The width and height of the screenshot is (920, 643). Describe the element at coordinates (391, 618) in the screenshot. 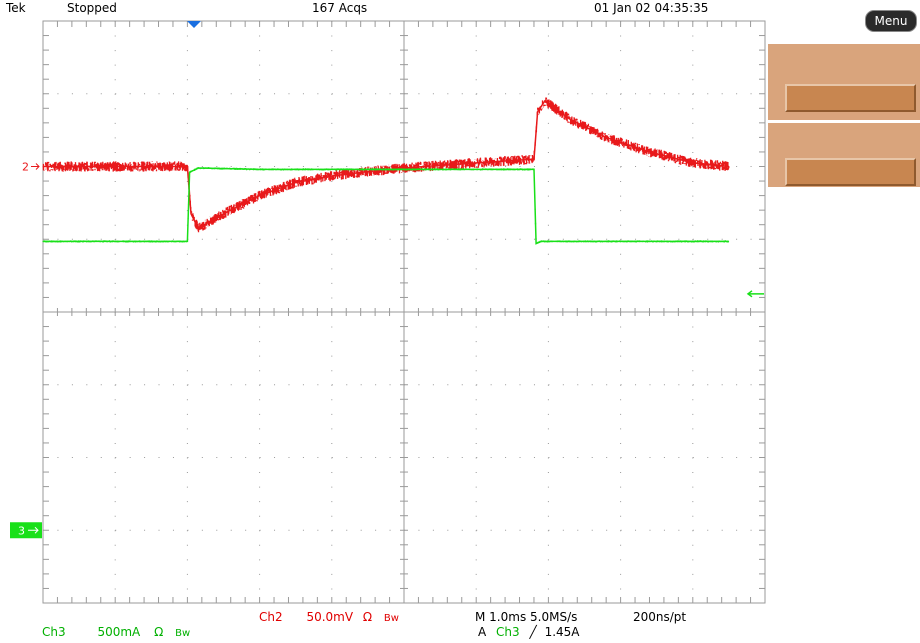

I see `ch2-bandwidth-limit: Bw` at that location.